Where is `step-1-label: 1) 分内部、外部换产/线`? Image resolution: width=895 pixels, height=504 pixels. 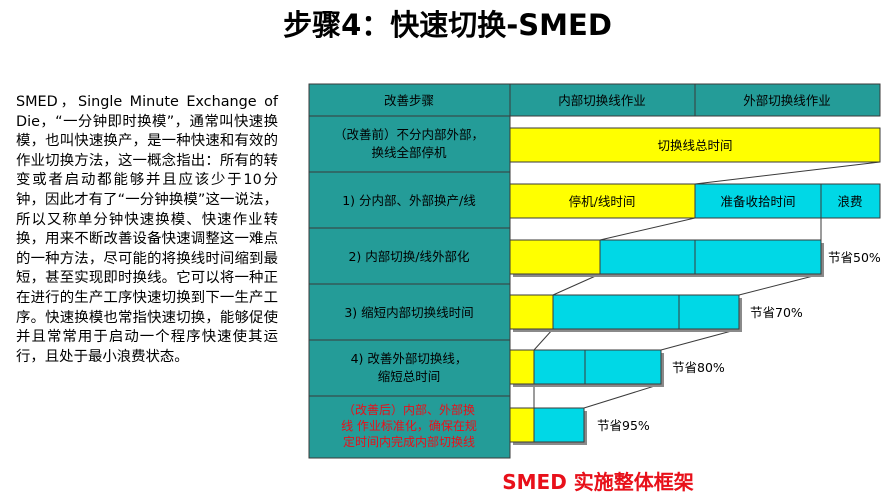
step-1-label: 1) 分内部、外部换产/线 is located at coordinates (409, 200).